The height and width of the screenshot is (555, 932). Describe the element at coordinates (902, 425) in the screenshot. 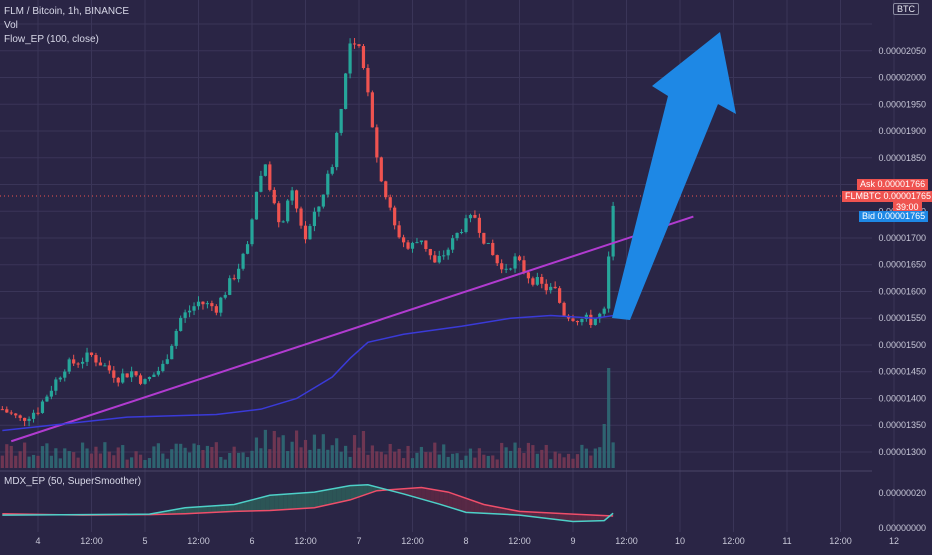

I see `y-tick-label: 0.00001350` at that location.